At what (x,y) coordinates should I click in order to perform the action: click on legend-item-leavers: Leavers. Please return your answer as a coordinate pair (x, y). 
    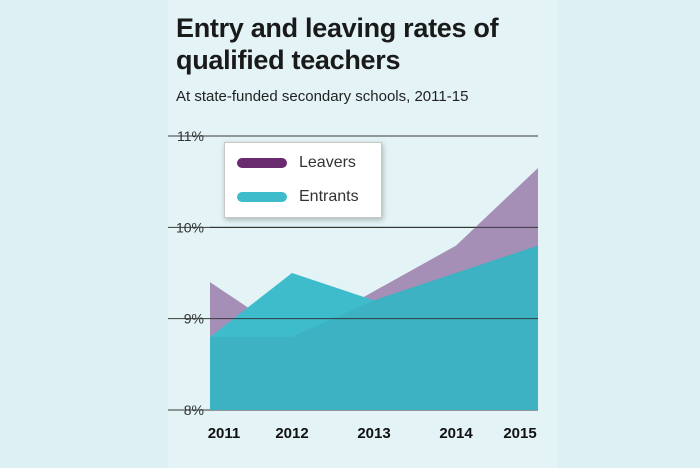
    Looking at the image, I should click on (296, 163).